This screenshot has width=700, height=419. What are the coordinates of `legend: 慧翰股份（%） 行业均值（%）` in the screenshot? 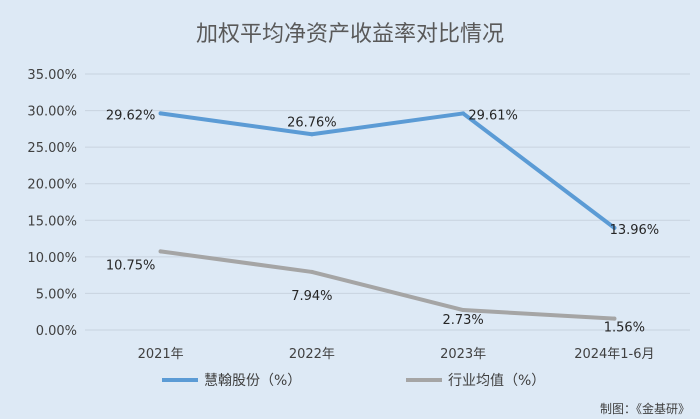 It's located at (353, 381).